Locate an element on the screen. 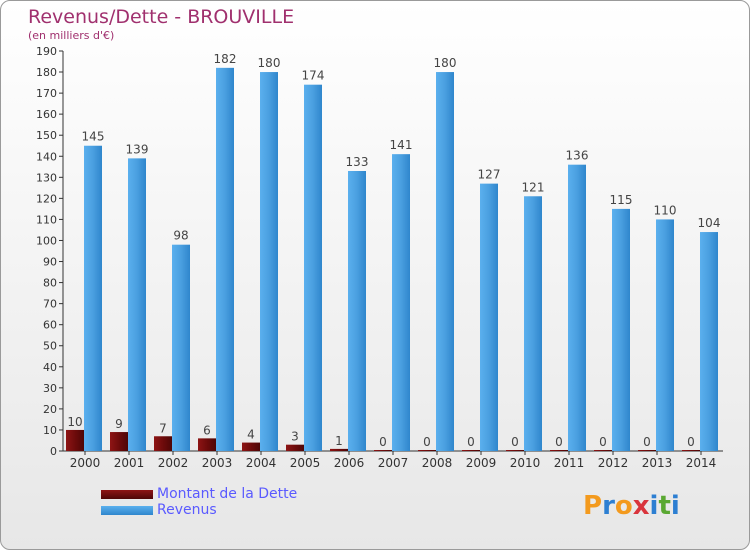 This screenshot has width=750, height=550. data-label-revenue: 139 is located at coordinates (137, 149).